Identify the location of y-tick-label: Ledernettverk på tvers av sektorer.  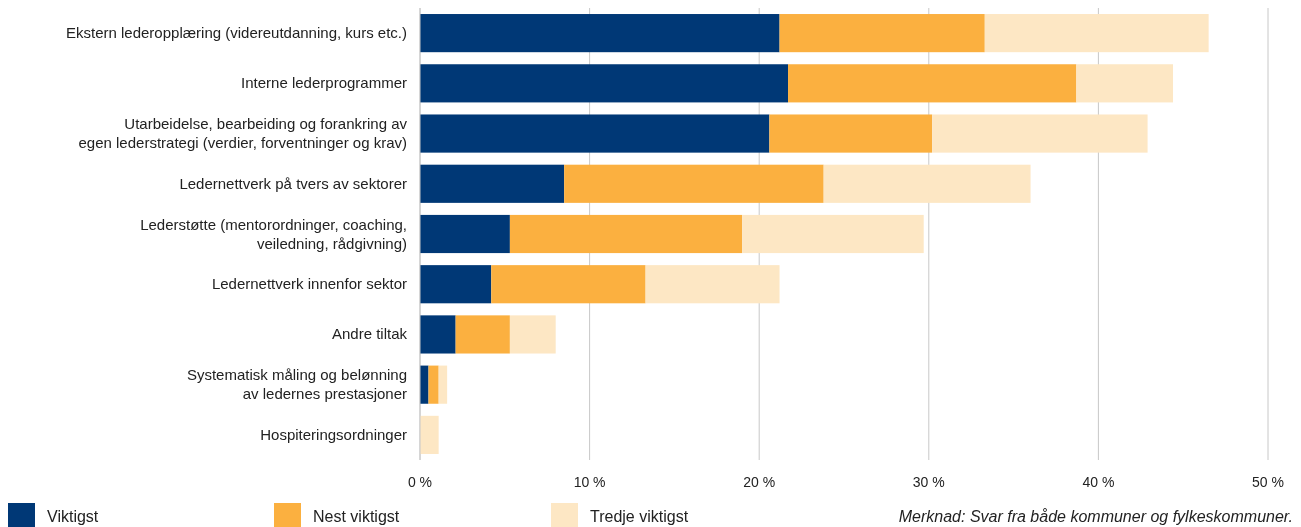
(293, 183).